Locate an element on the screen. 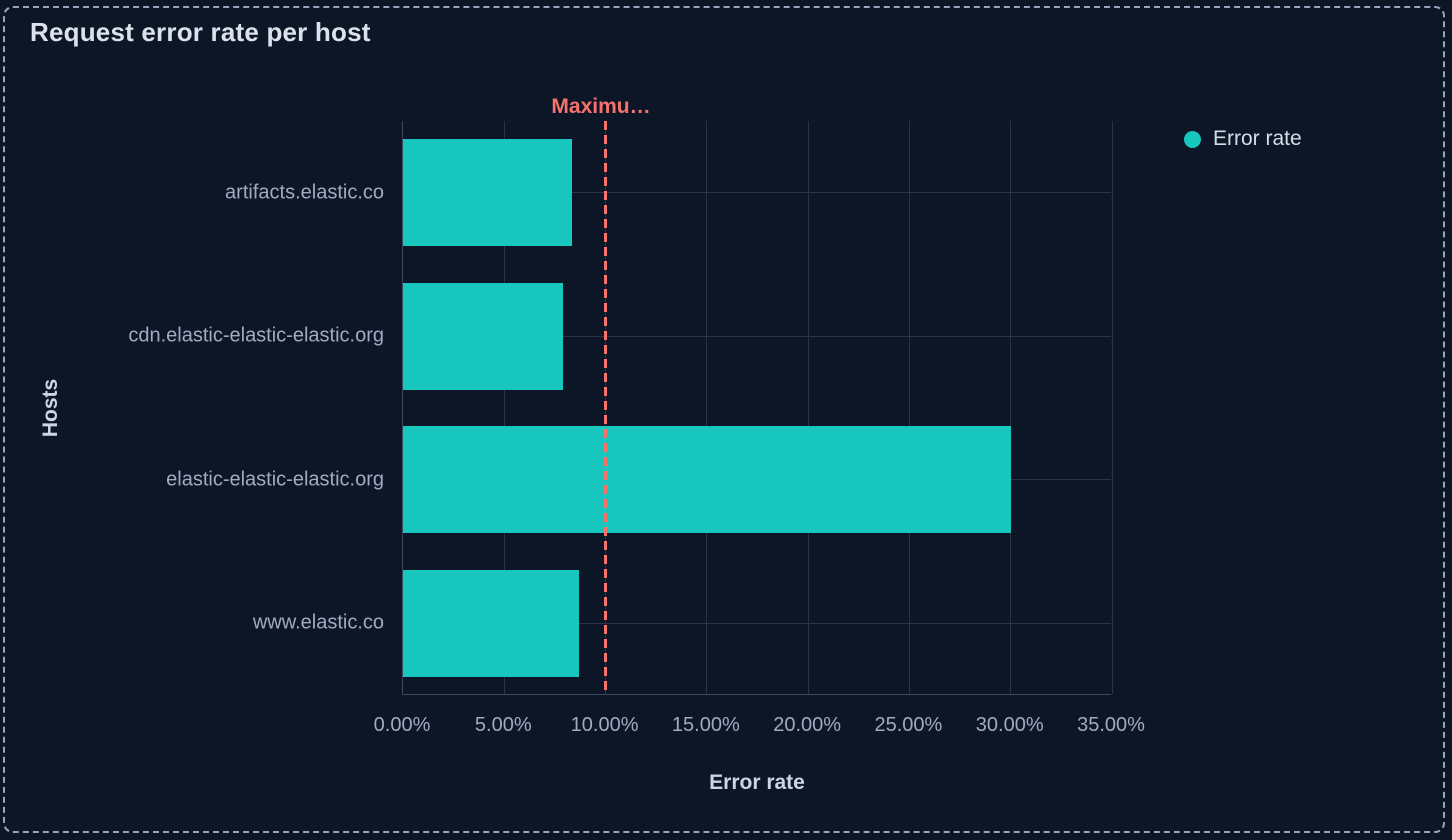  bar-www.elastic.co is located at coordinates (491, 623).